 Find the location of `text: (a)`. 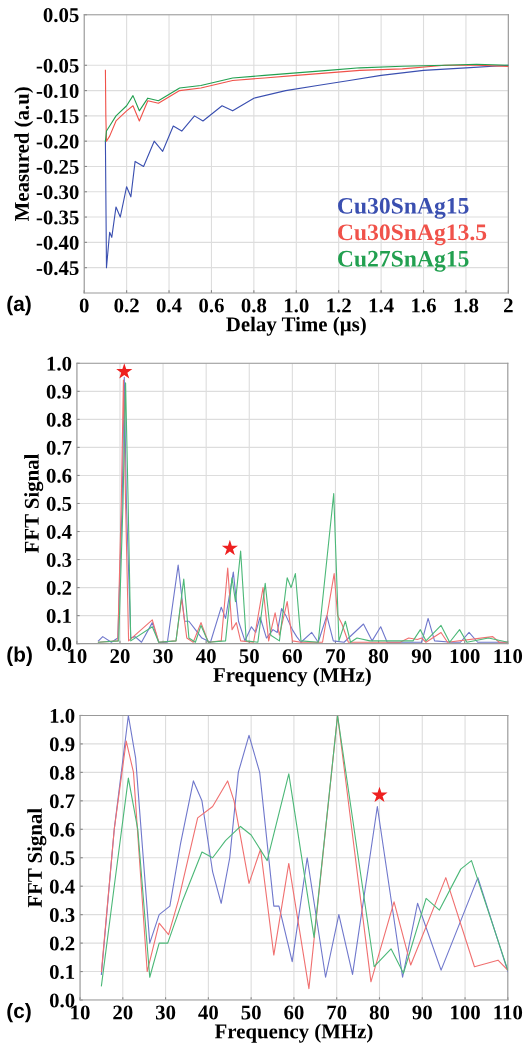

text: (a) is located at coordinates (19, 305).